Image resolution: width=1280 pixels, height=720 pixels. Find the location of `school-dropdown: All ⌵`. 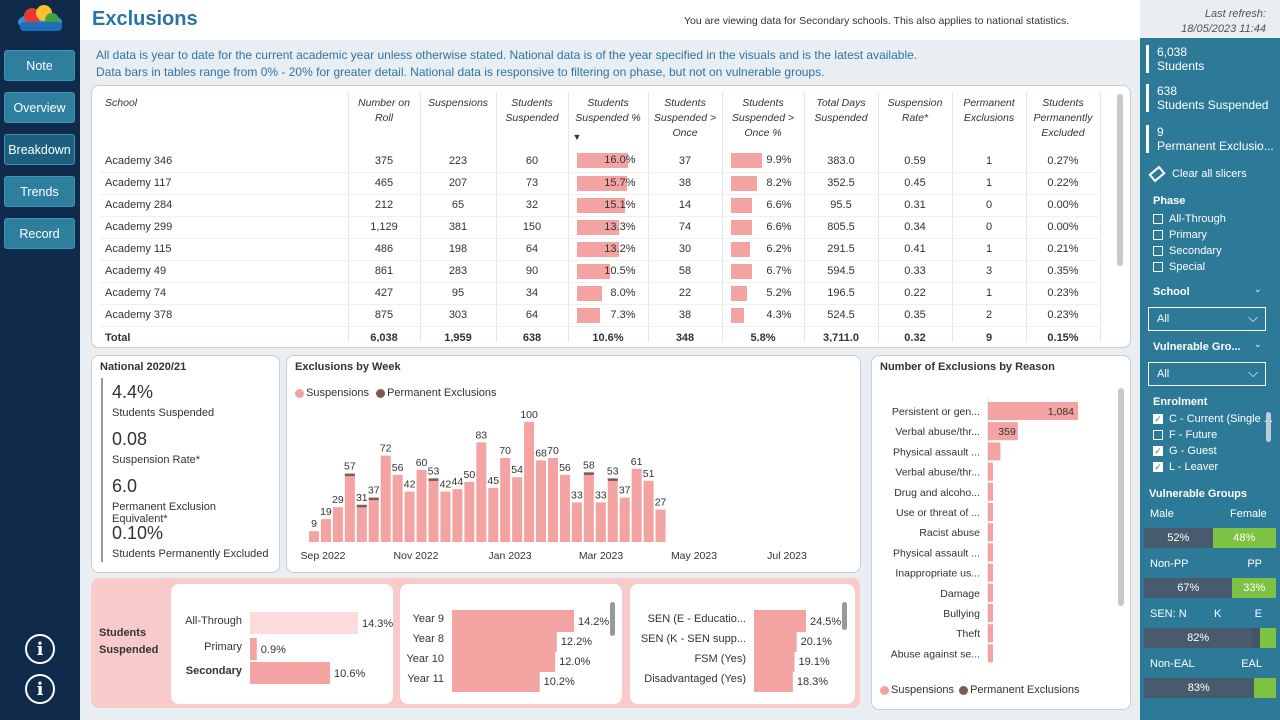

school-dropdown: All ⌵ is located at coordinates (1207, 319).